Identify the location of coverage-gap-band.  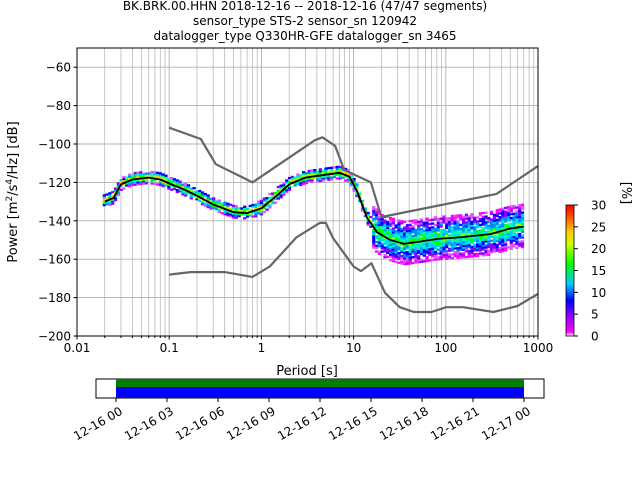
(320, 392).